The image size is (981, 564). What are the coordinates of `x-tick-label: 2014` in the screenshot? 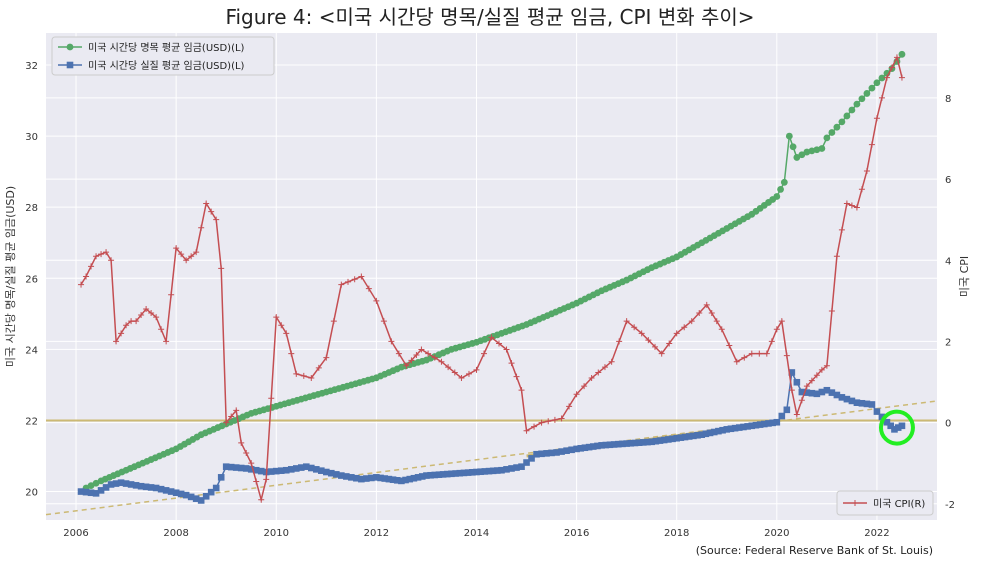 It's located at (476, 533).